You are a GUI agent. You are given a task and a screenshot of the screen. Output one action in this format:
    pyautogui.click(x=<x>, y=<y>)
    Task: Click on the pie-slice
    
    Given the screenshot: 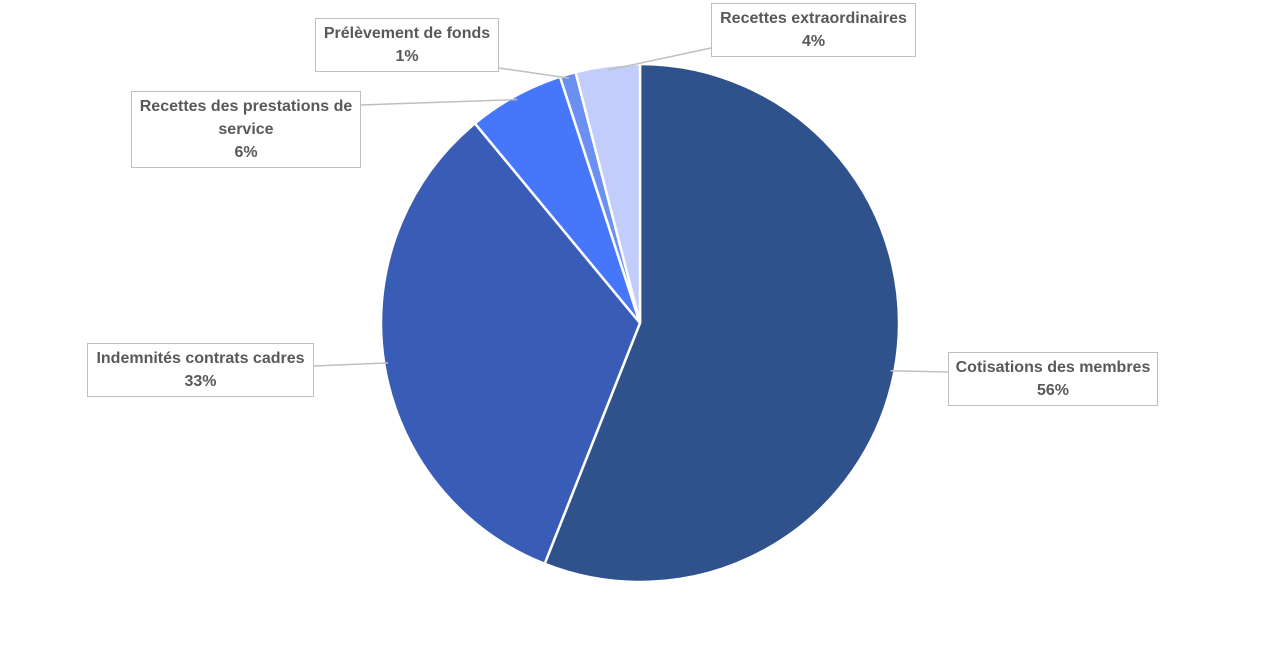 What is the action you would take?
    pyautogui.click(x=608, y=193)
    